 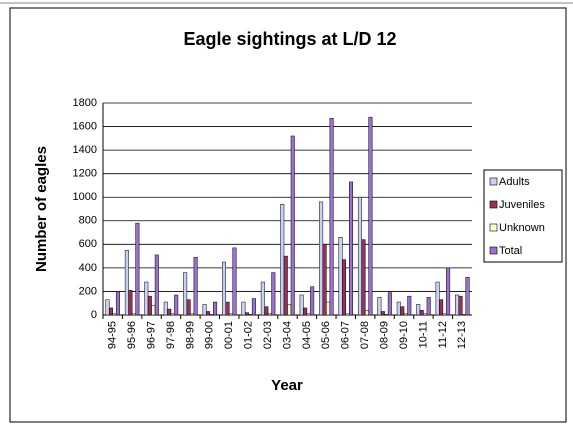 What do you see at coordinates (41, 209) in the screenshot?
I see `y-axis-label: Number of eagles` at bounding box center [41, 209].